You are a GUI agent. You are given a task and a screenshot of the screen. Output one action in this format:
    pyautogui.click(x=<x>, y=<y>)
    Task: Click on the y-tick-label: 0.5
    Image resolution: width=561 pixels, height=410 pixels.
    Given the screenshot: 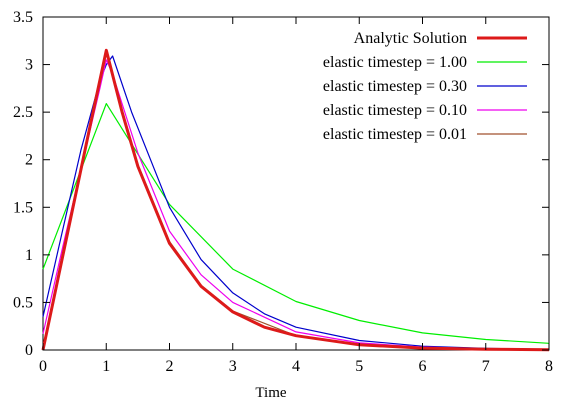 What is the action you would take?
    pyautogui.click(x=23, y=302)
    